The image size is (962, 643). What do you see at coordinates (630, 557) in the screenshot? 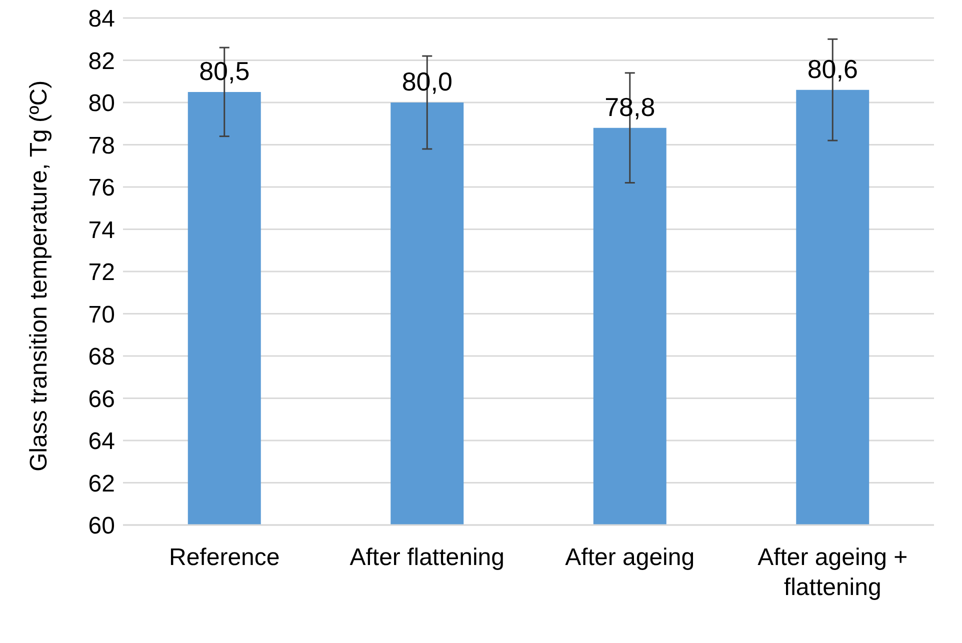
I see `x-tick-label: After ageing` at bounding box center [630, 557].